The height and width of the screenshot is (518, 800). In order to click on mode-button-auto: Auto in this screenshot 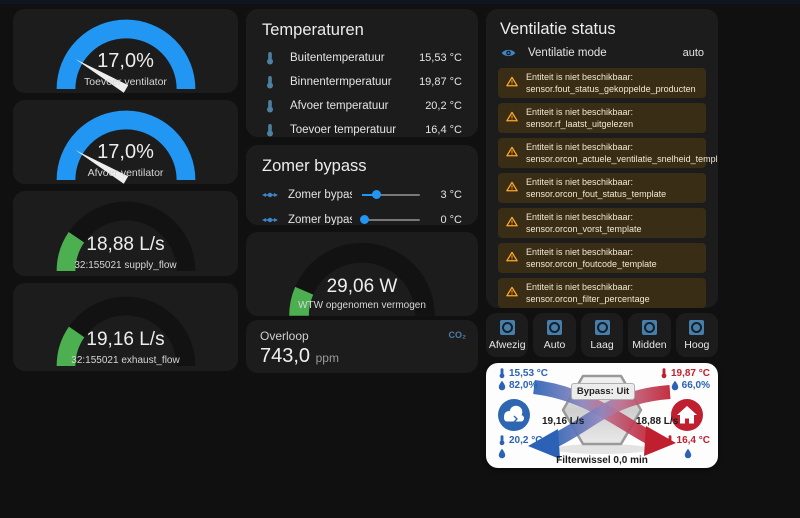, I will do `click(554, 335)`.